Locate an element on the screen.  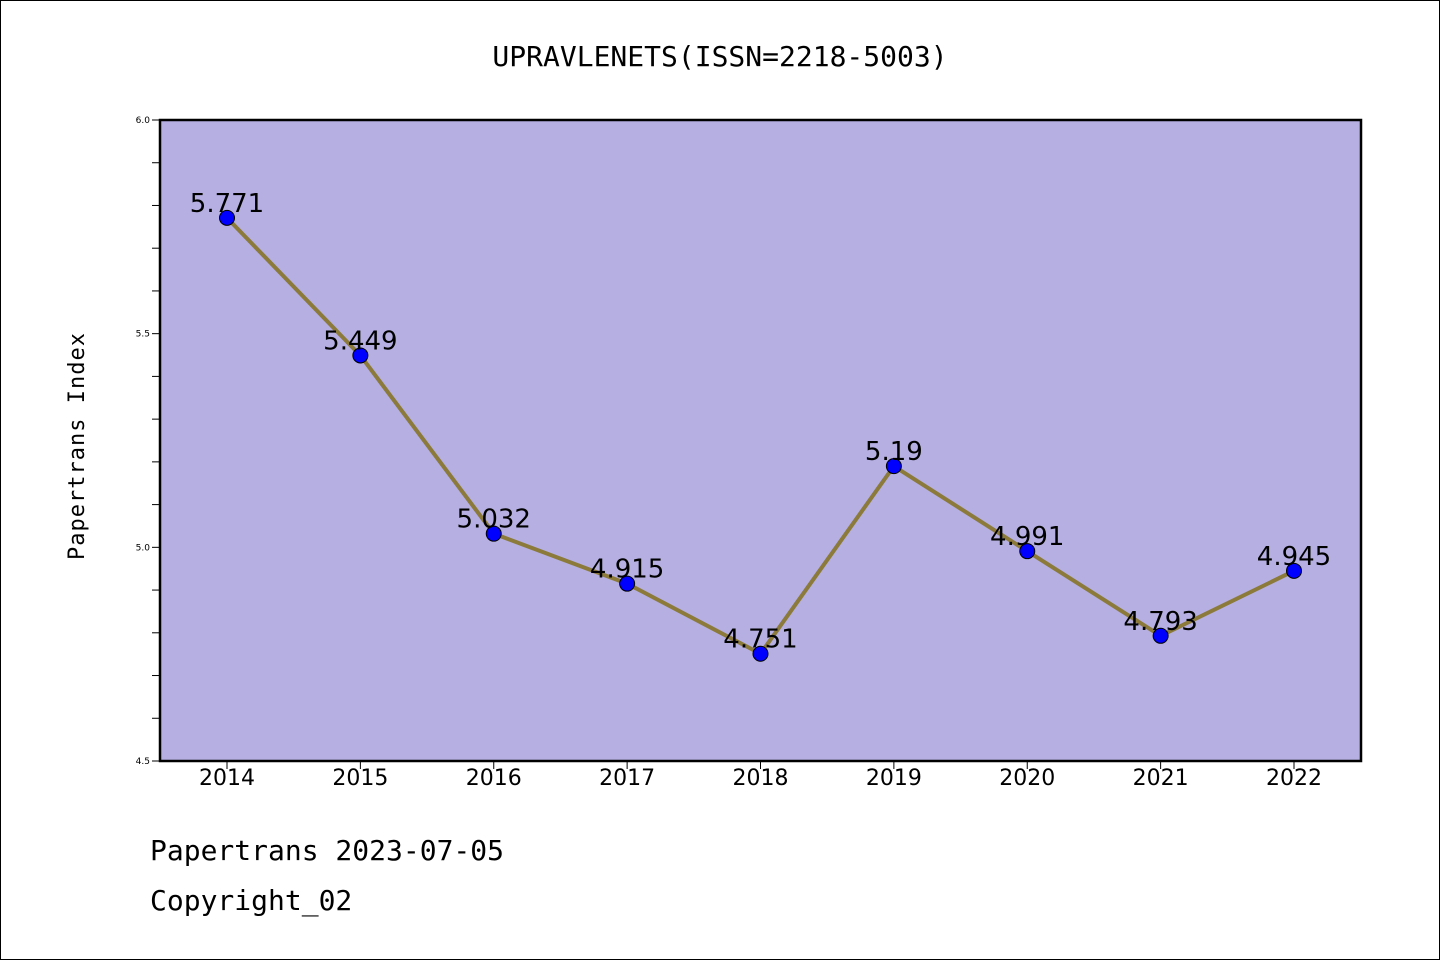
x-tick-label: 2016 is located at coordinates (494, 778).